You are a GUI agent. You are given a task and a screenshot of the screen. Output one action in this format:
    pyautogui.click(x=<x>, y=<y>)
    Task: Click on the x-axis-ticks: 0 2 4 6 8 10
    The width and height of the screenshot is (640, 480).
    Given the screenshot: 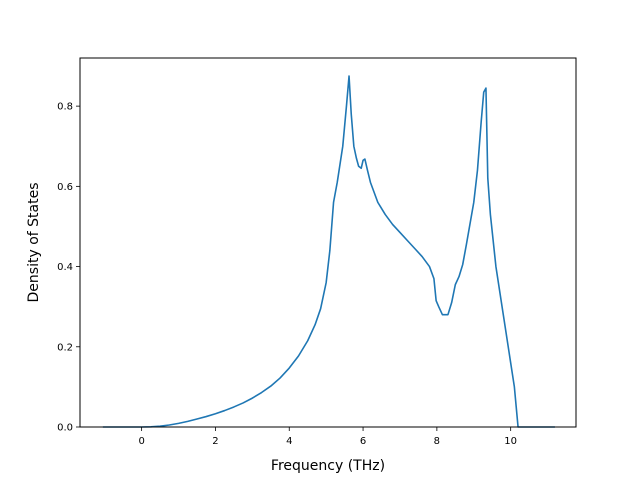 What is the action you would take?
    pyautogui.click(x=327, y=437)
    